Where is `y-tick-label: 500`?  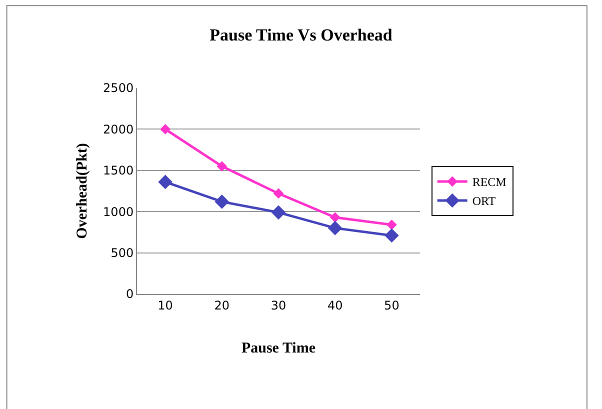
y-tick-label: 500 is located at coordinates (122, 253).